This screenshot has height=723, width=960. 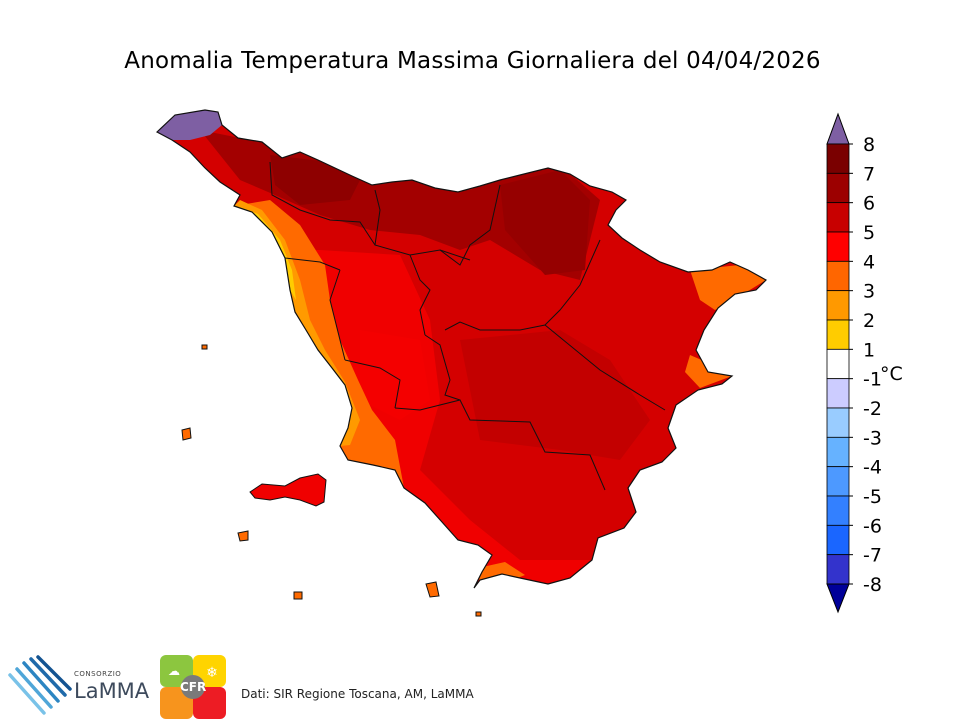 What do you see at coordinates (838, 128) in the screenshot?
I see `legend-bin-over` at bounding box center [838, 128].